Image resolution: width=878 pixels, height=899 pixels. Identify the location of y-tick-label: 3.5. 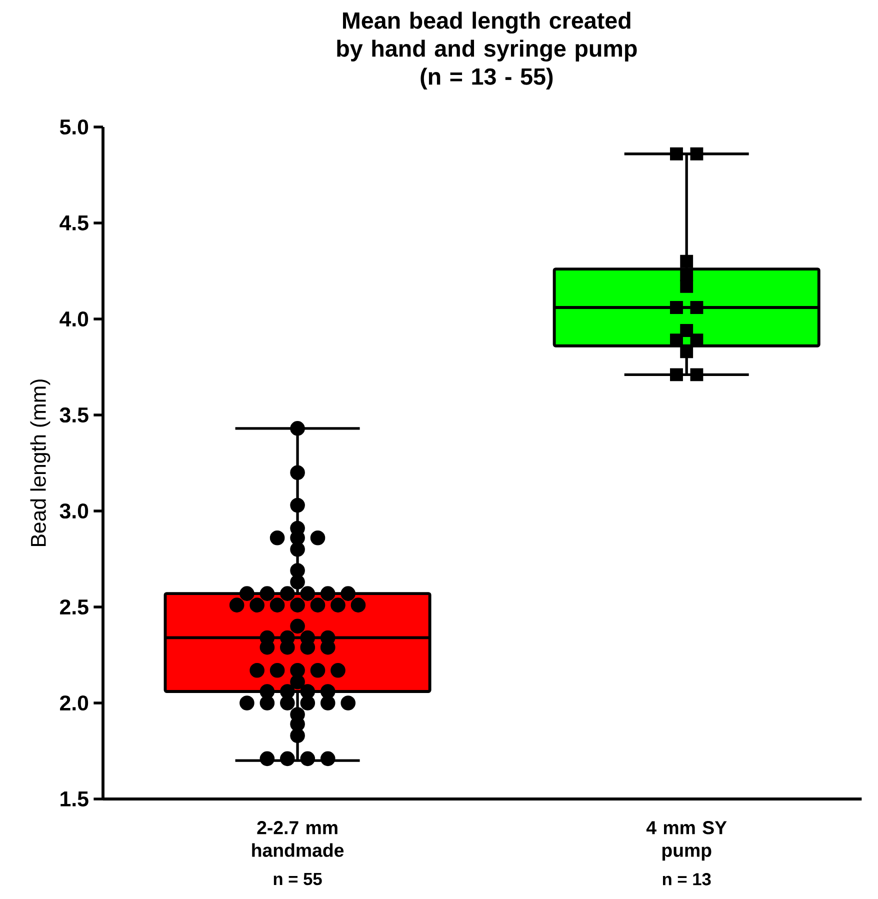
(74, 415).